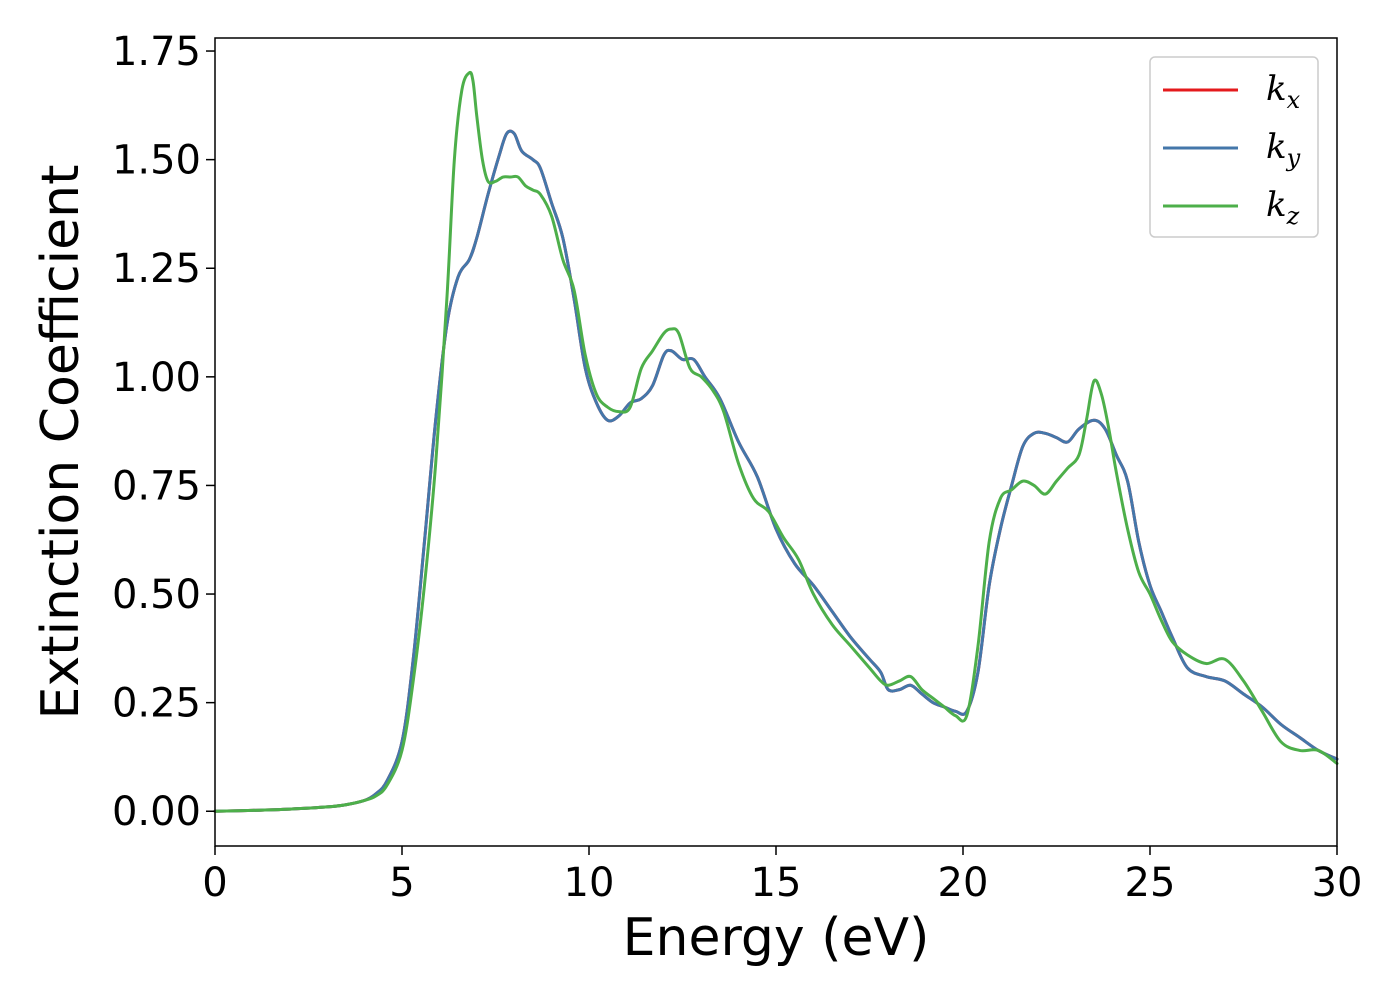 The image size is (1400, 1000). What do you see at coordinates (776, 938) in the screenshot?
I see `x-axis-label: Energy (eV)` at bounding box center [776, 938].